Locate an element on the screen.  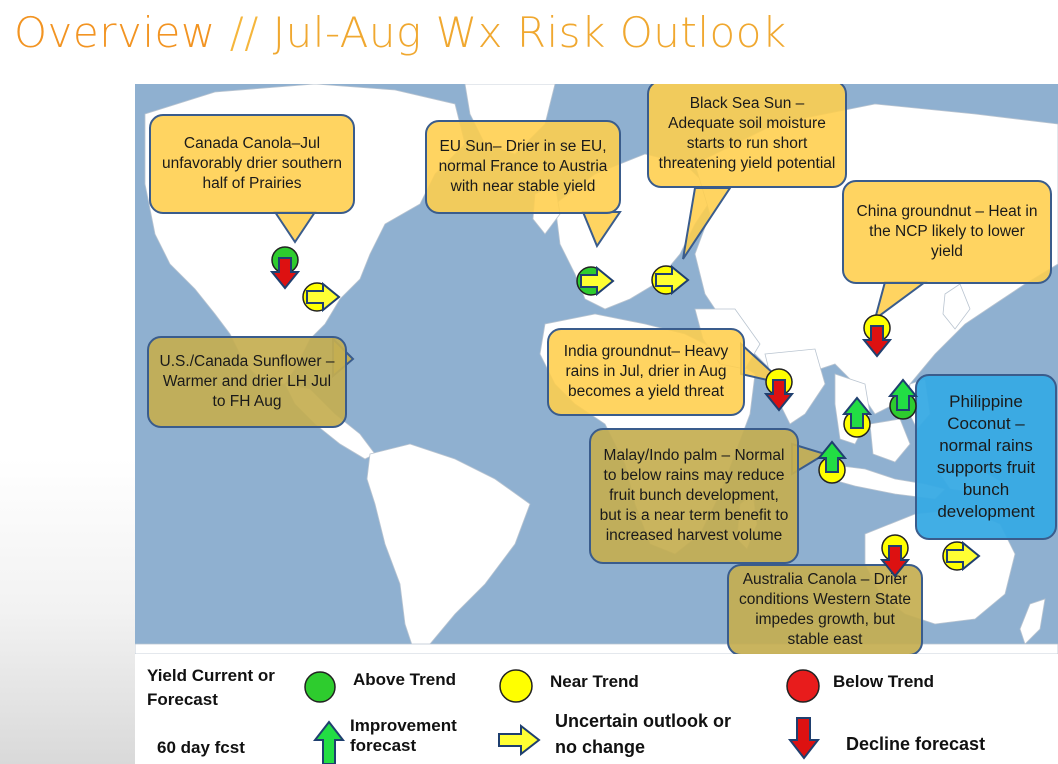
legend-improvement: Improvement forecast is located at coordinates (403, 735).